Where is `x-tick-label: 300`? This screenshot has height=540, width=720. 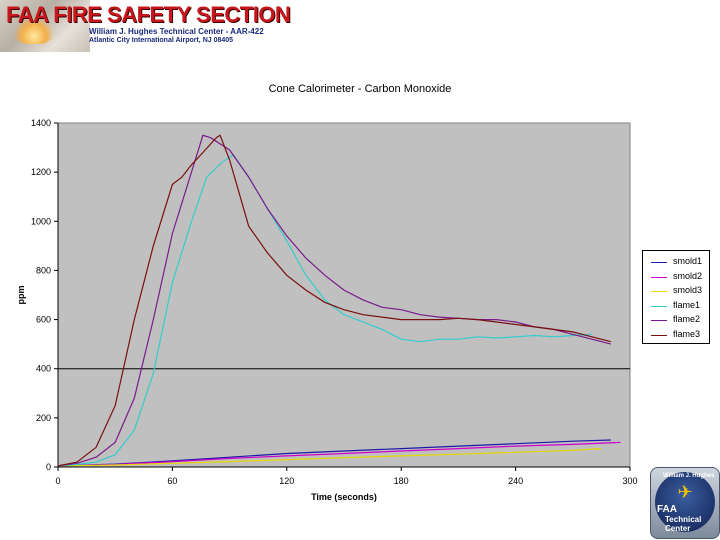 x-tick-label: 300 is located at coordinates (629, 481).